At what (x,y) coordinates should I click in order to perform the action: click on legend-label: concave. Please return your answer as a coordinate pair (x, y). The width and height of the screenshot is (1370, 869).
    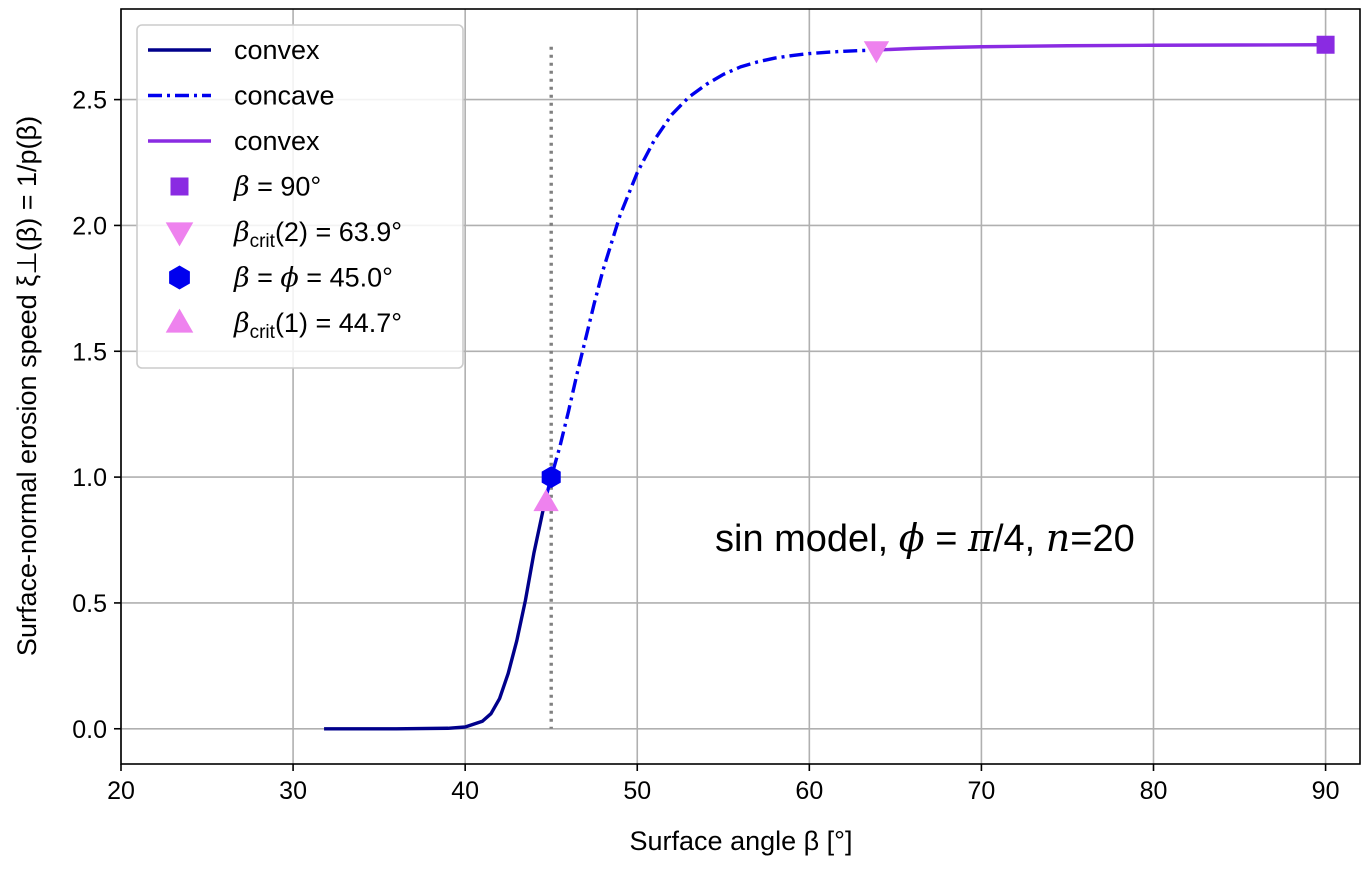
    Looking at the image, I should click on (284, 96).